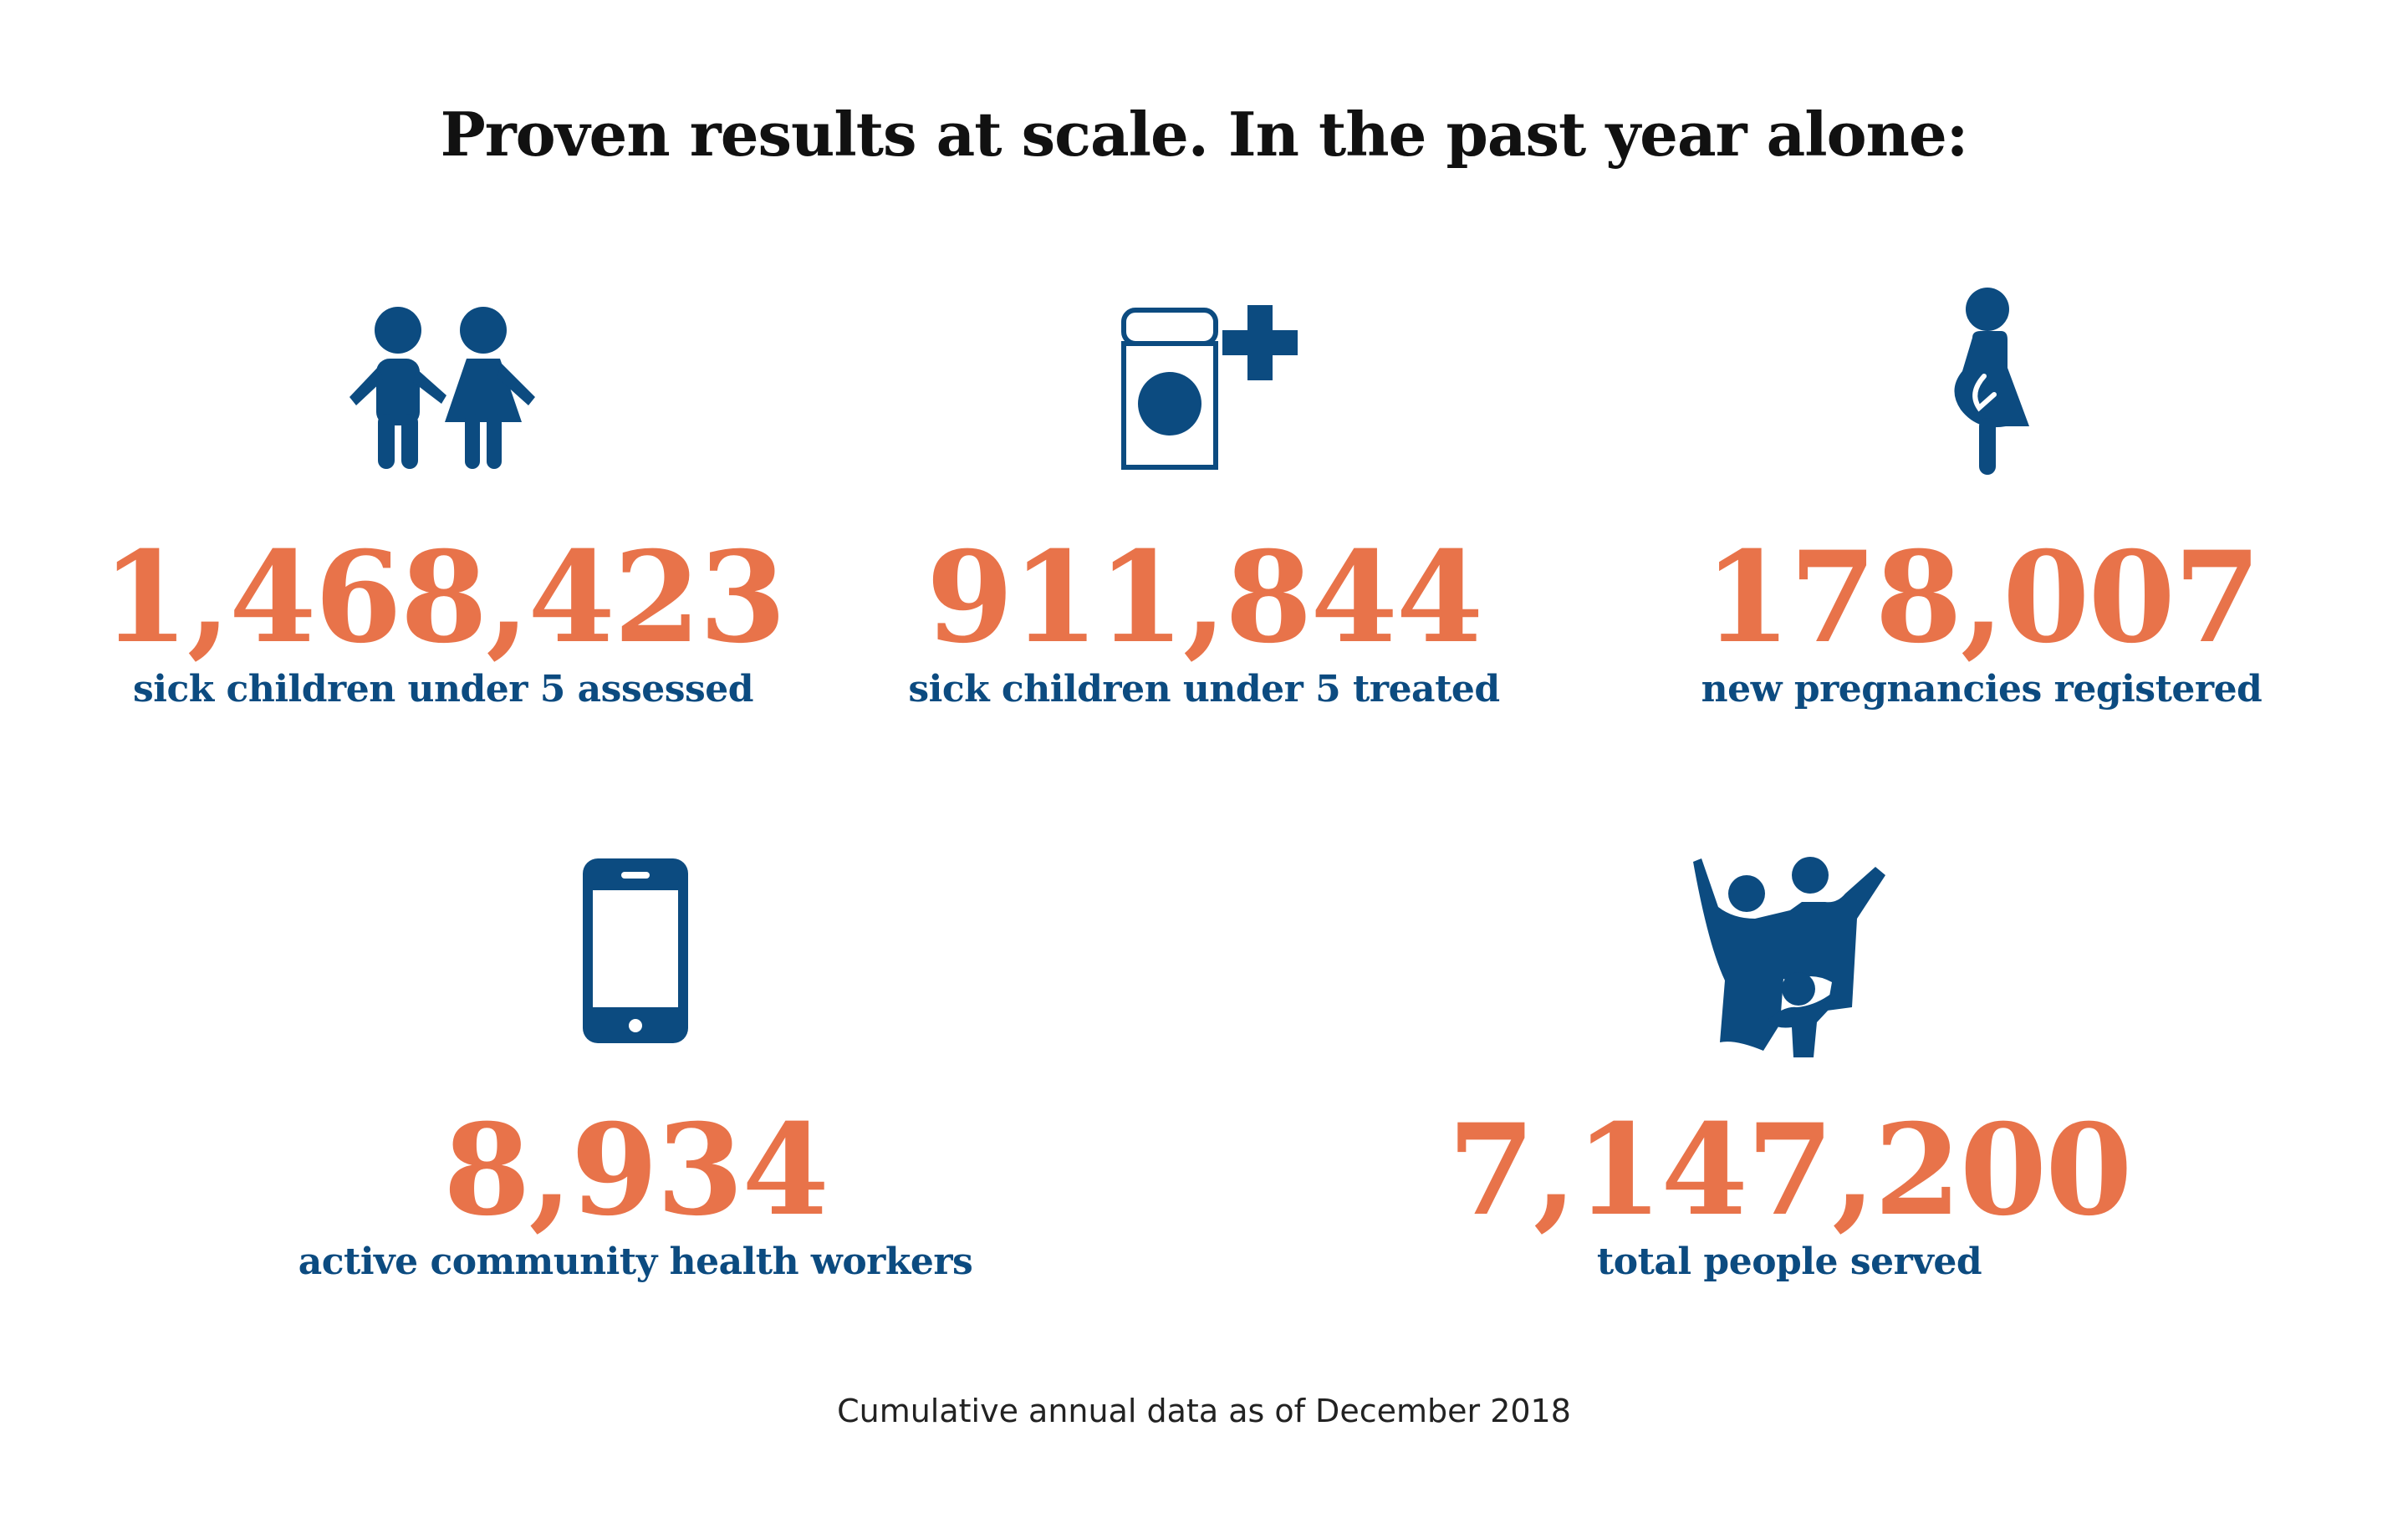 This screenshot has height=1523, width=2408. Describe the element at coordinates (1204, 690) in the screenshot. I see `stat-label: sick children under 5 treated` at that location.